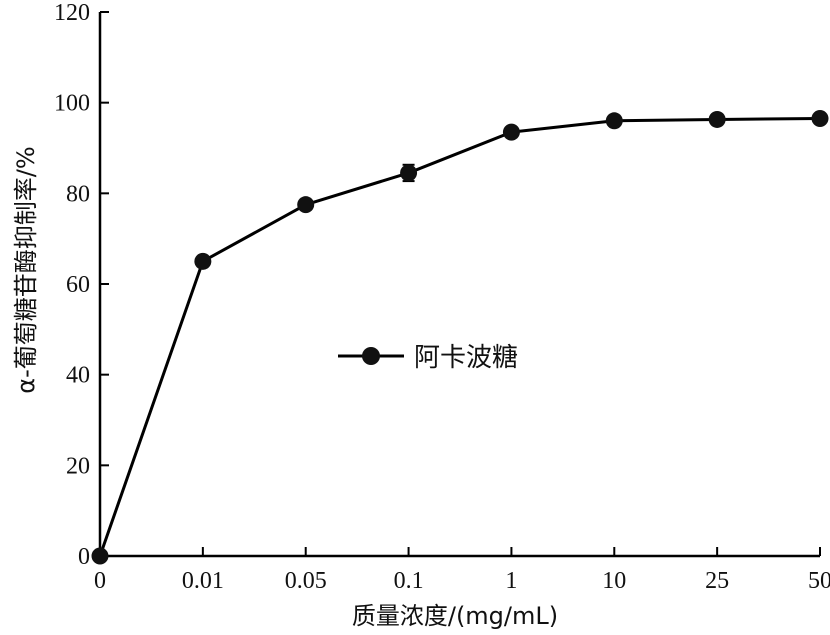 The height and width of the screenshot is (635, 830). Describe the element at coordinates (203, 581) in the screenshot. I see `x-tick-label: 0.01` at that location.